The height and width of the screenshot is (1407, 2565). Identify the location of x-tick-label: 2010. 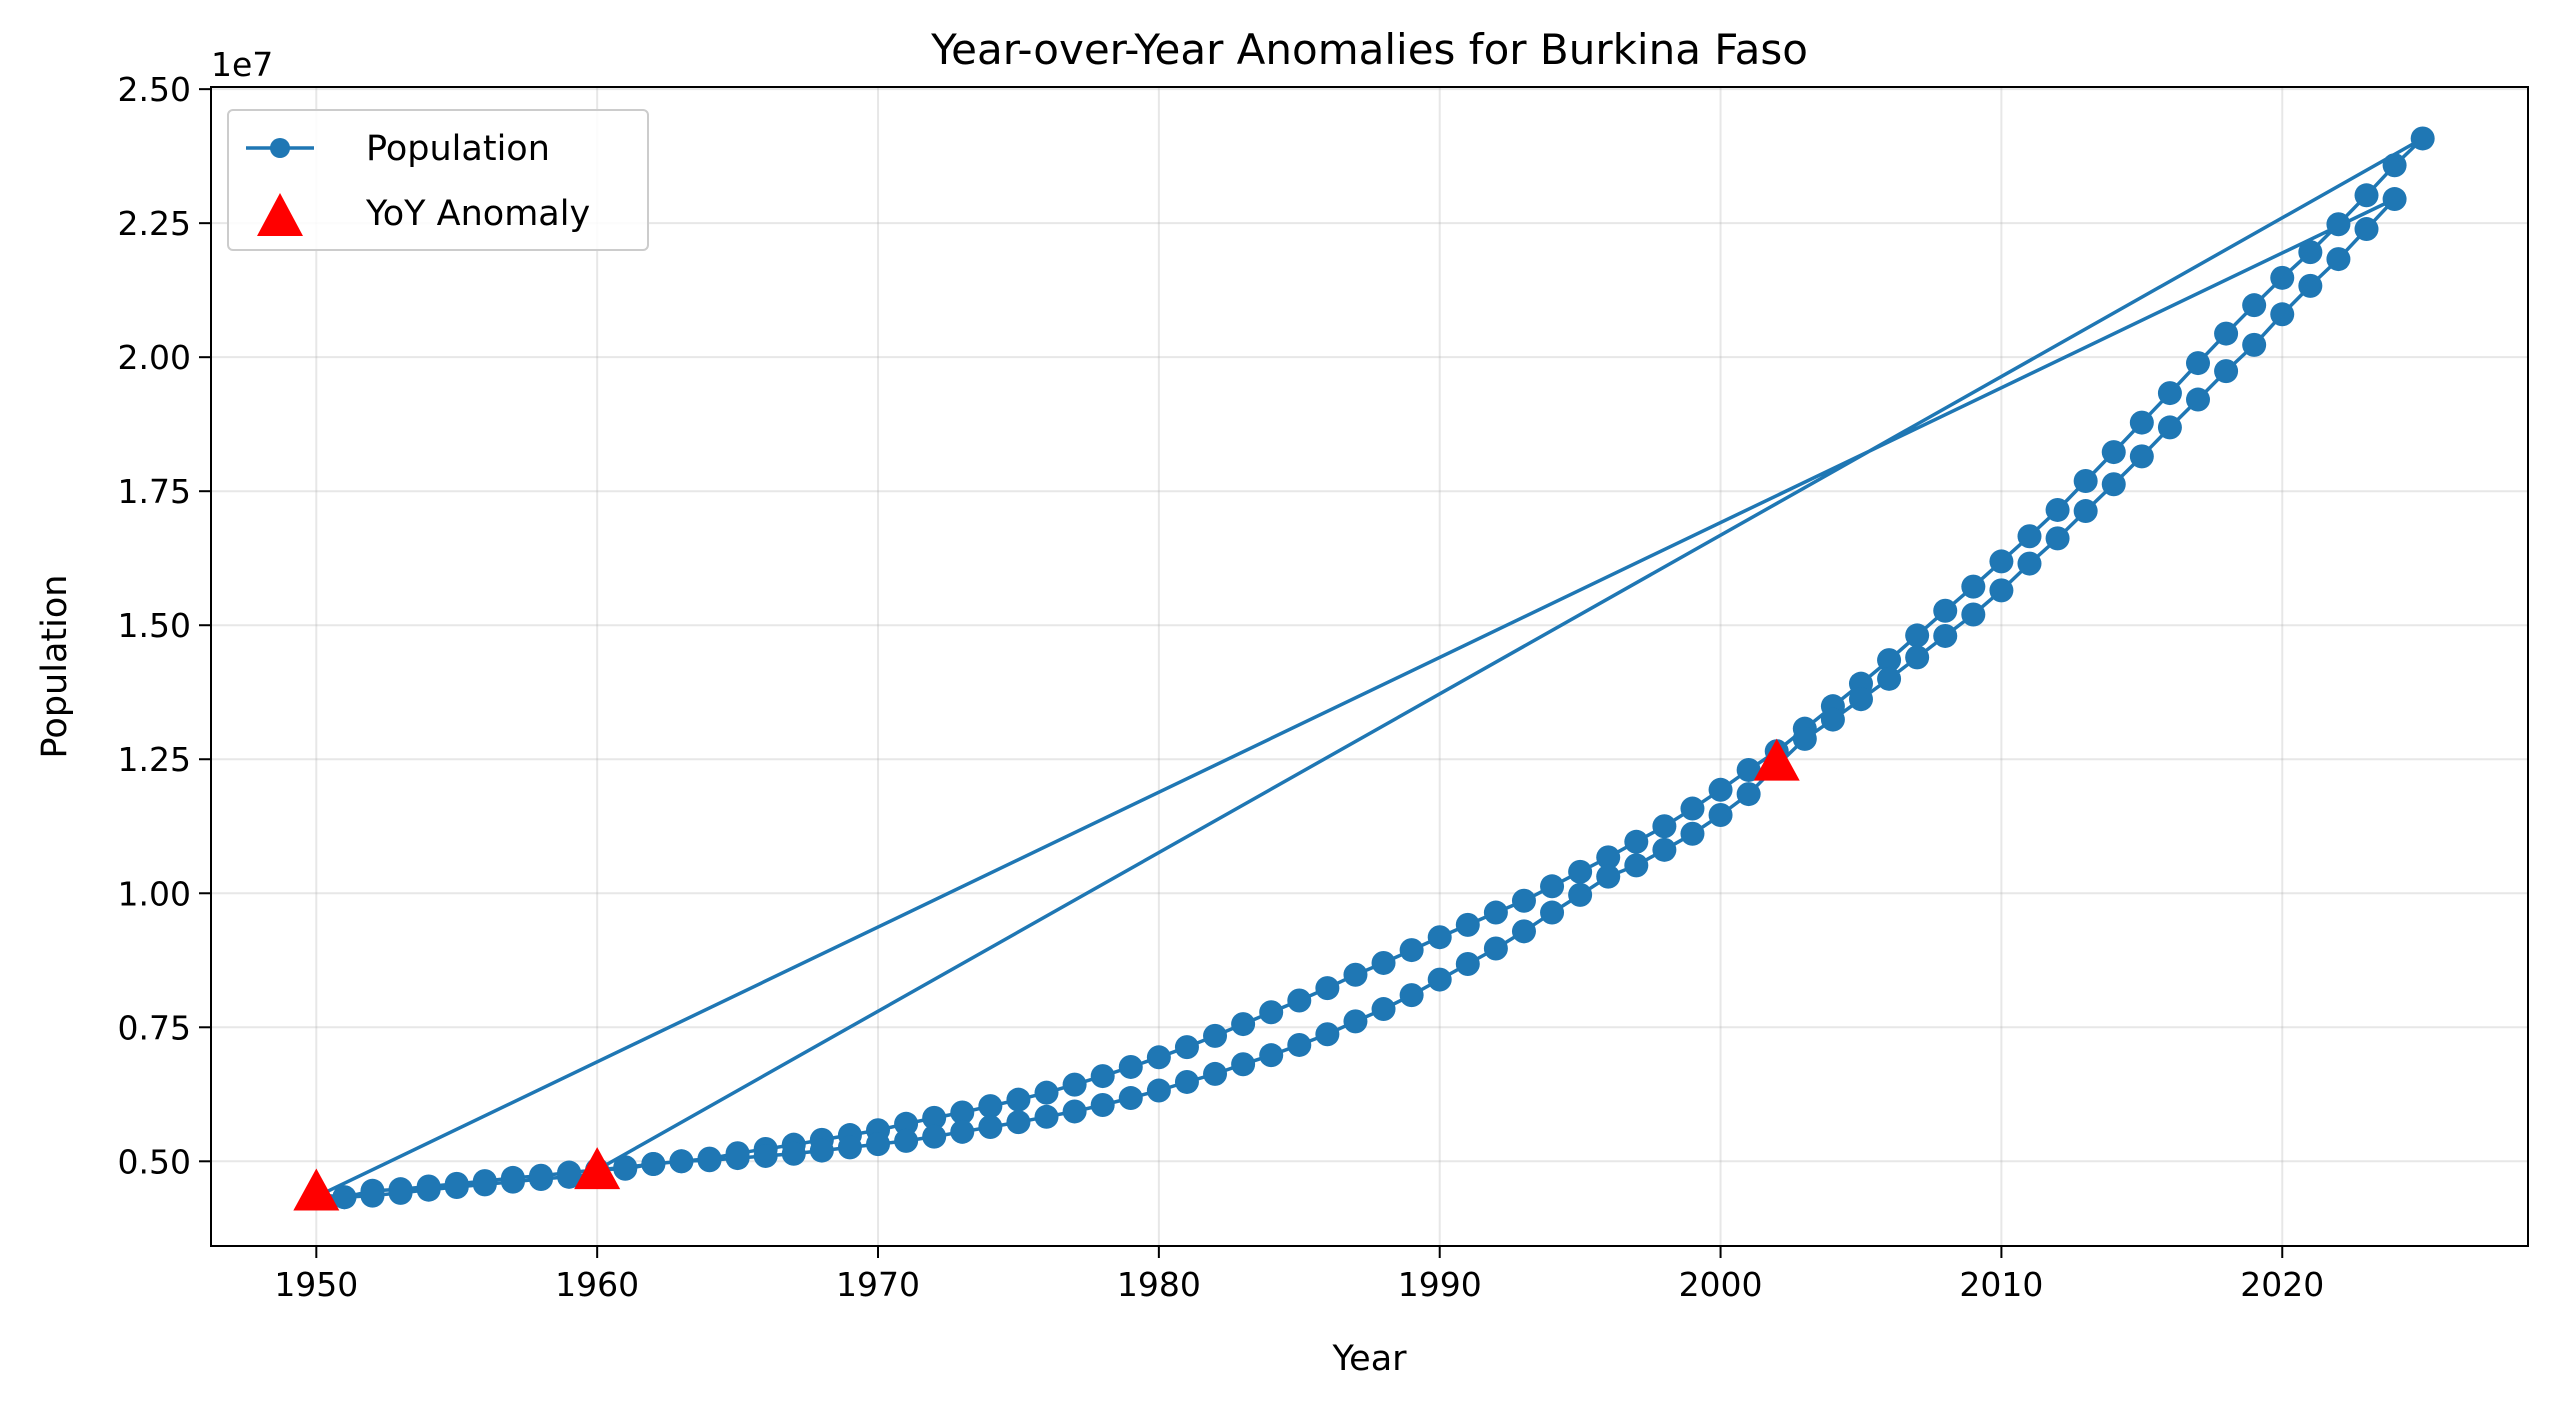
(2001, 1284).